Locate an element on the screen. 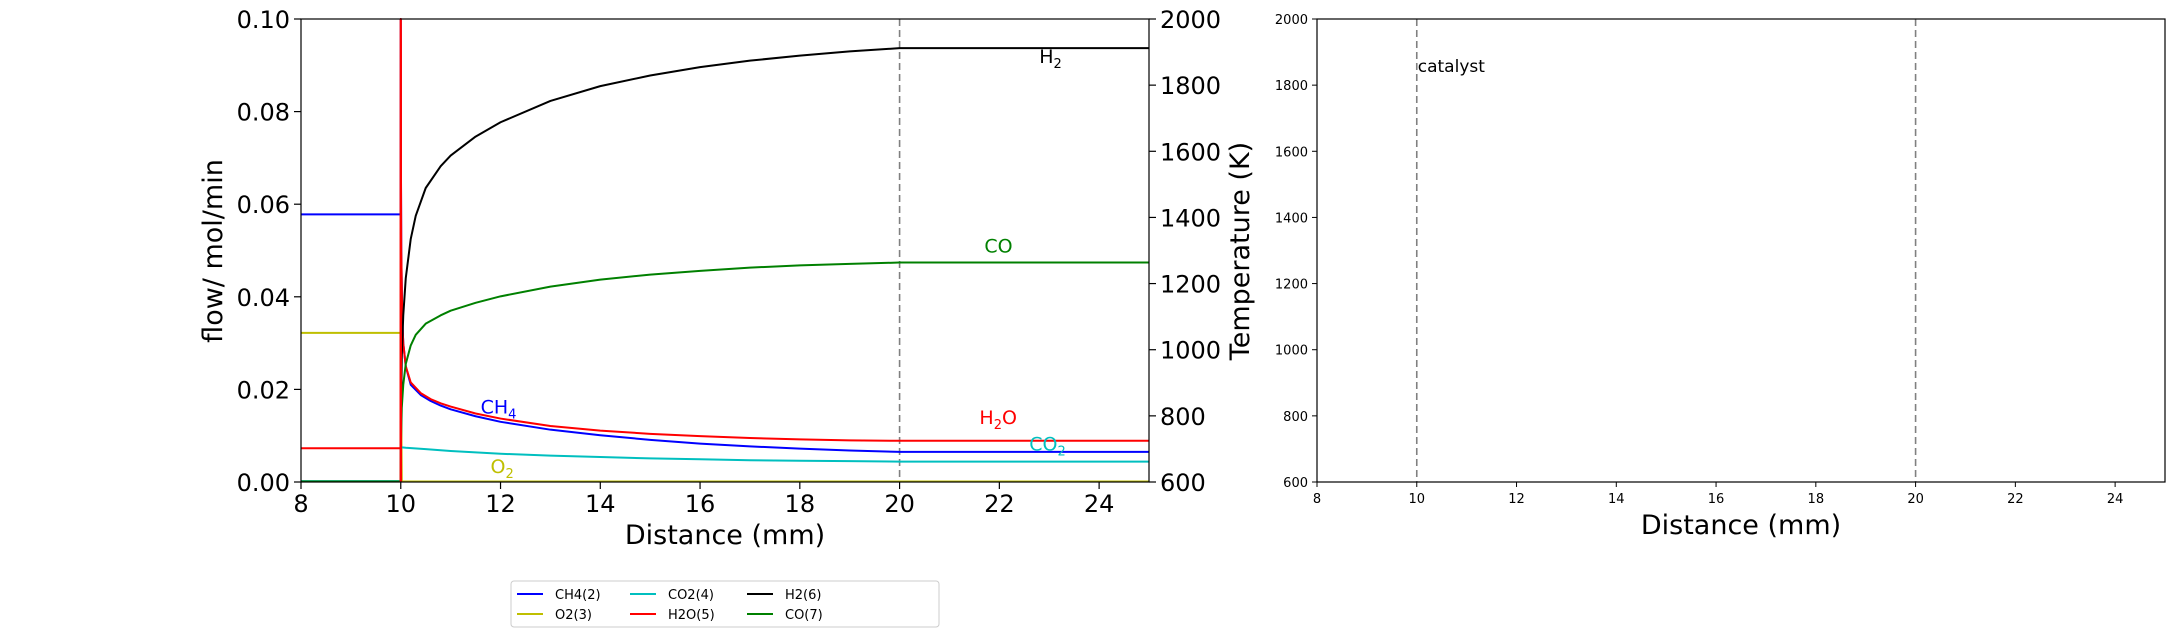 Image resolution: width=2173 pixels, height=636 pixels. species-label: O2 is located at coordinates (502, 469).